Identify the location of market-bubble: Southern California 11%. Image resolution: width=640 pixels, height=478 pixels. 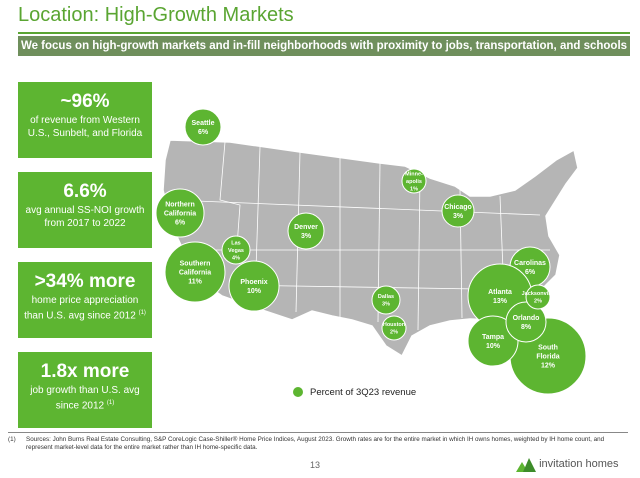
(195, 272).